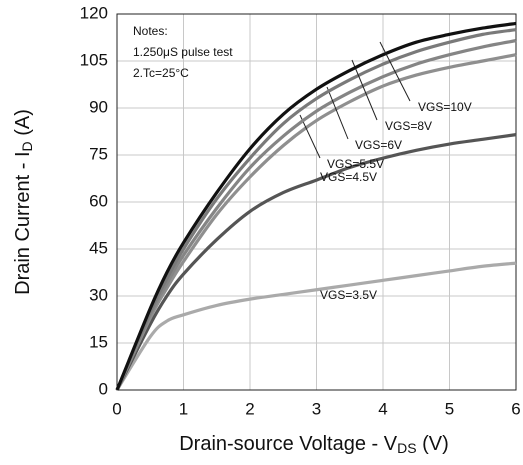 This screenshot has height=465, width=523. I want to click on y-tick-label: 105, so click(94, 59).